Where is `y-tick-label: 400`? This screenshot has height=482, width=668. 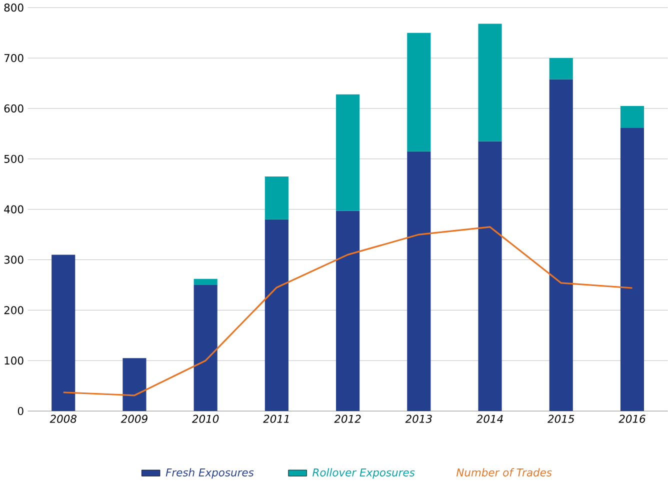
y-tick-label: 400 is located at coordinates (14, 209).